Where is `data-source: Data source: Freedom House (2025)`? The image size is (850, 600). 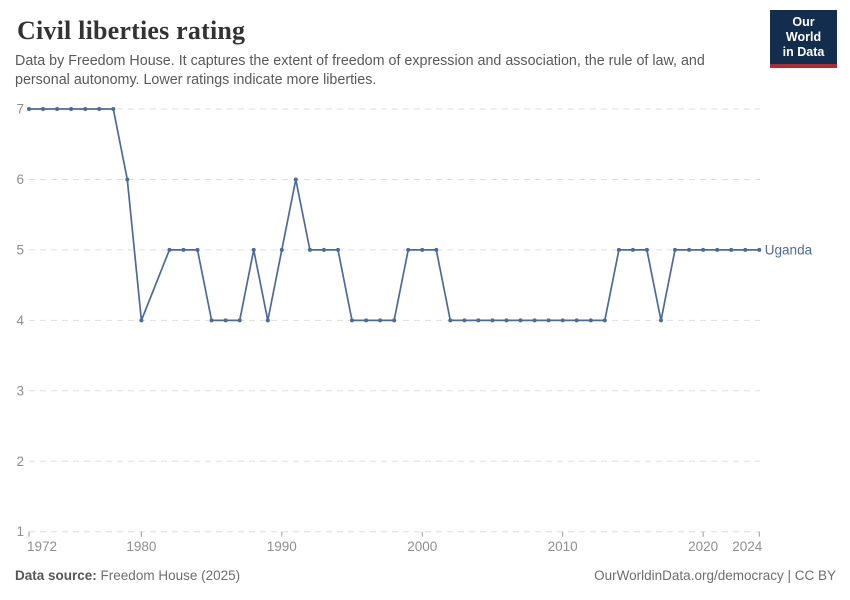 data-source: Data source: Freedom House (2025) is located at coordinates (127, 575).